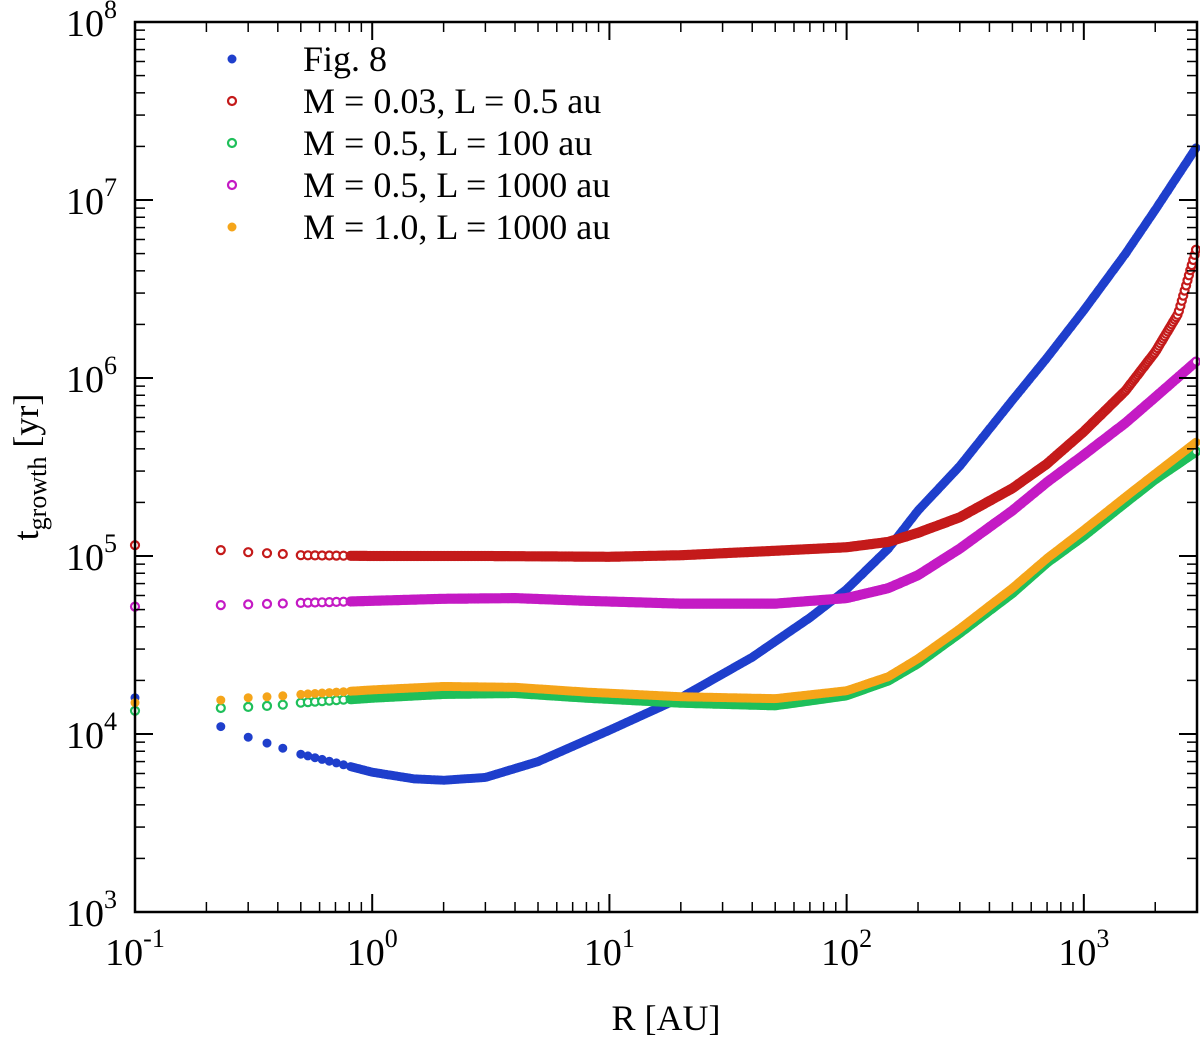 Image resolution: width=1200 pixels, height=1043 pixels. What do you see at coordinates (110, 899) in the screenshot?
I see `y-tick-label-exp: 3` at bounding box center [110, 899].